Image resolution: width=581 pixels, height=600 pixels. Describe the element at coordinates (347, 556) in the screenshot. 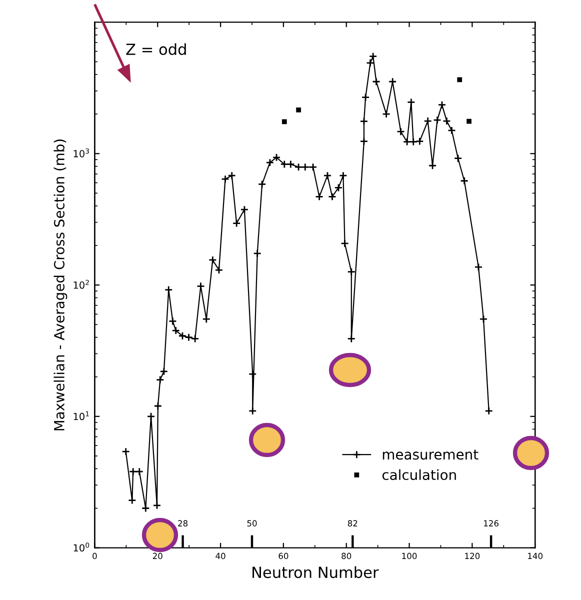

I see `x-tick-label: 80` at that location.